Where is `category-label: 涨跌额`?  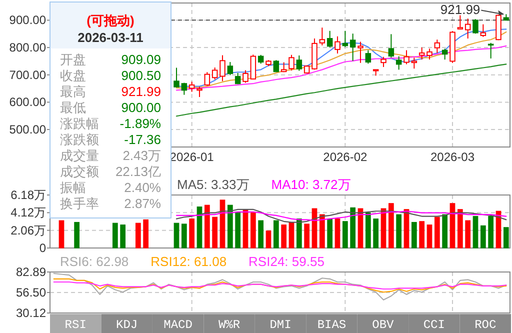
category-label: 涨跌额 is located at coordinates (79, 139).